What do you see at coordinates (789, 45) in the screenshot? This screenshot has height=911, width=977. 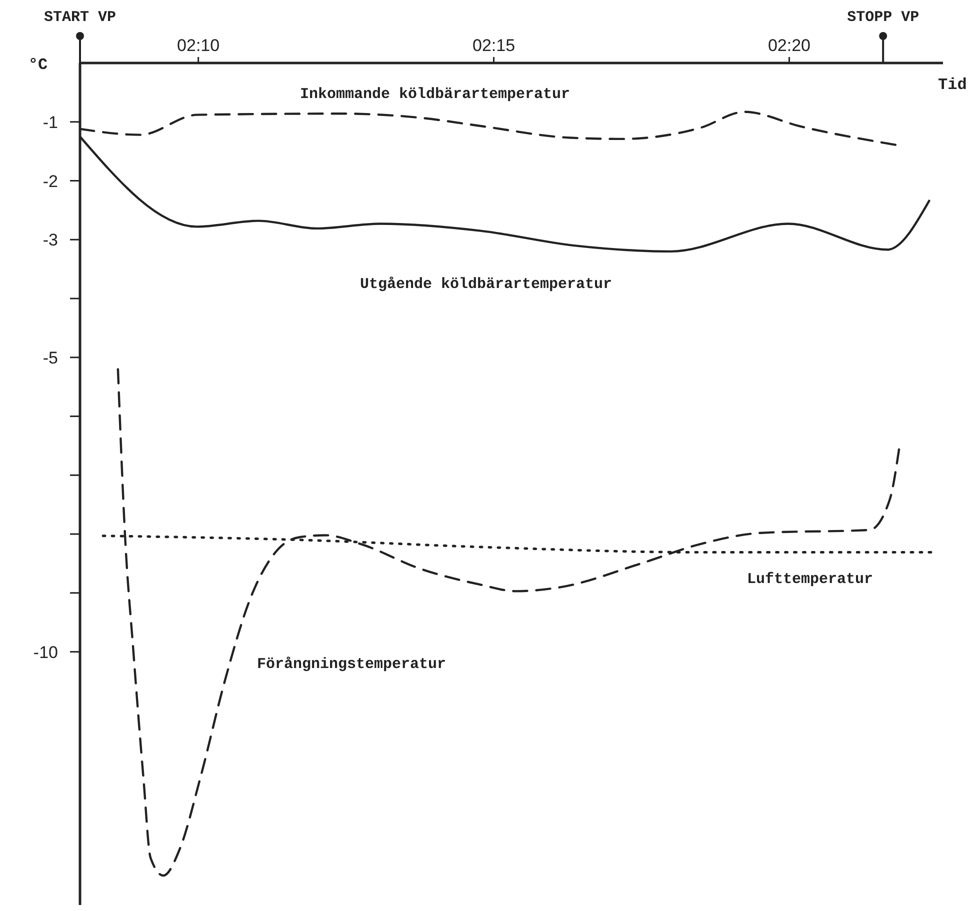 I see `x-tick-label: 02:20` at bounding box center [789, 45].